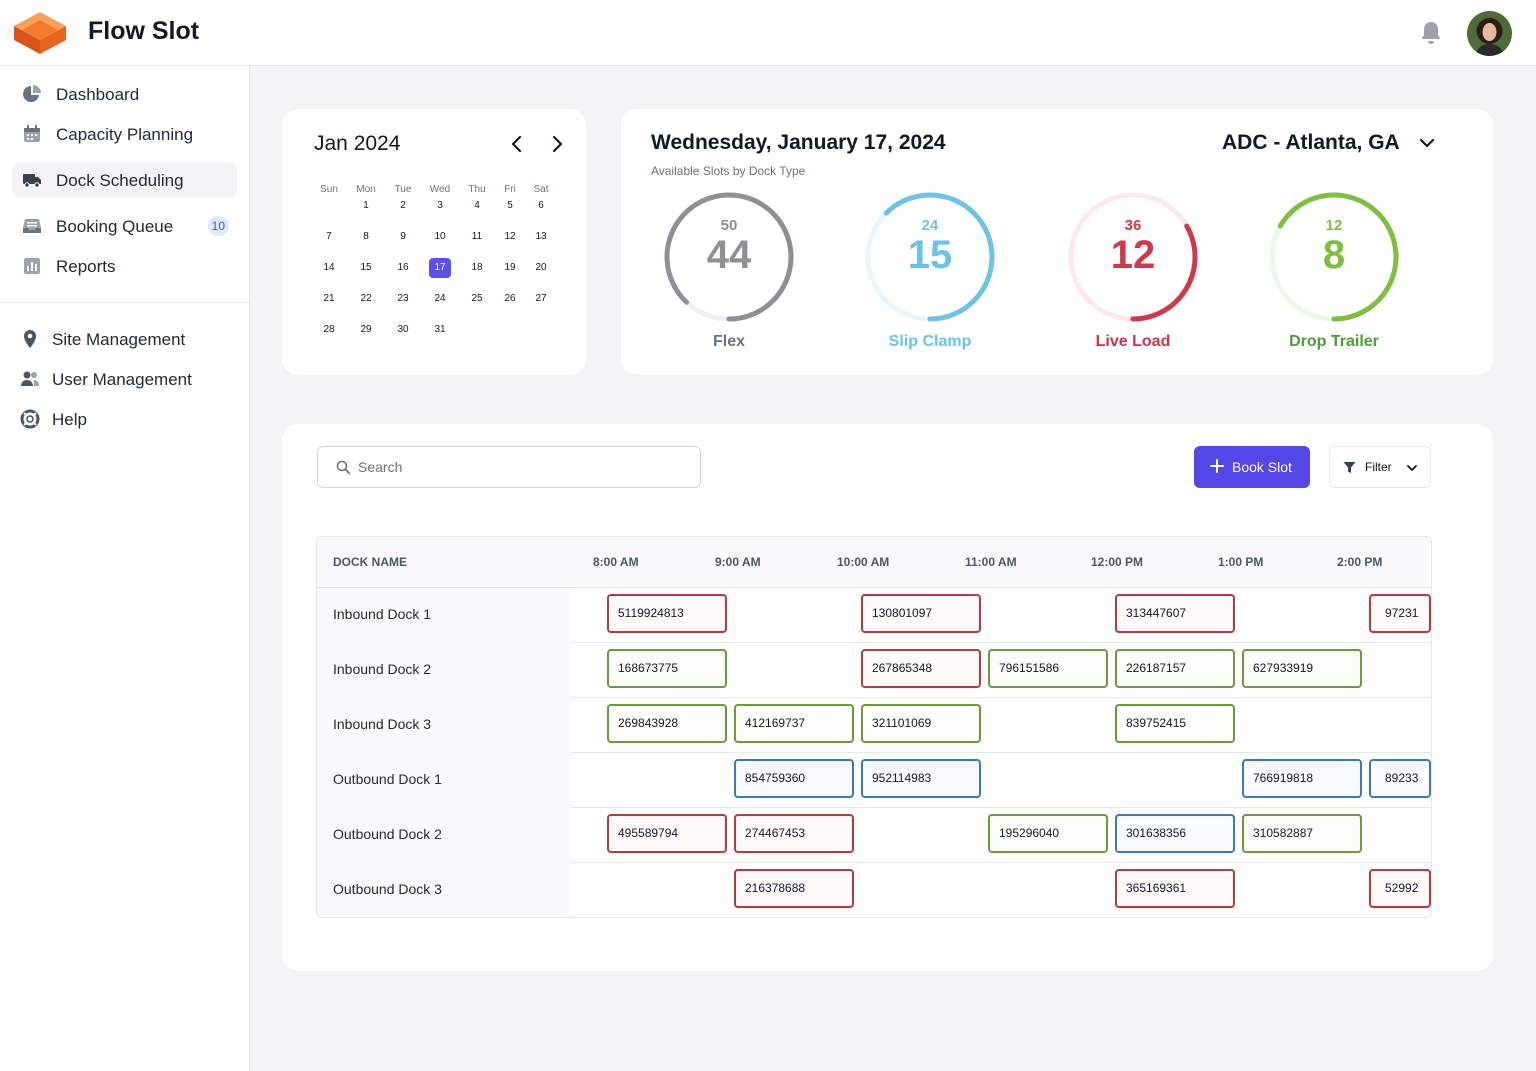 This screenshot has height=1071, width=1536. Describe the element at coordinates (403, 298) in the screenshot. I see `calendar-day: 23` at that location.